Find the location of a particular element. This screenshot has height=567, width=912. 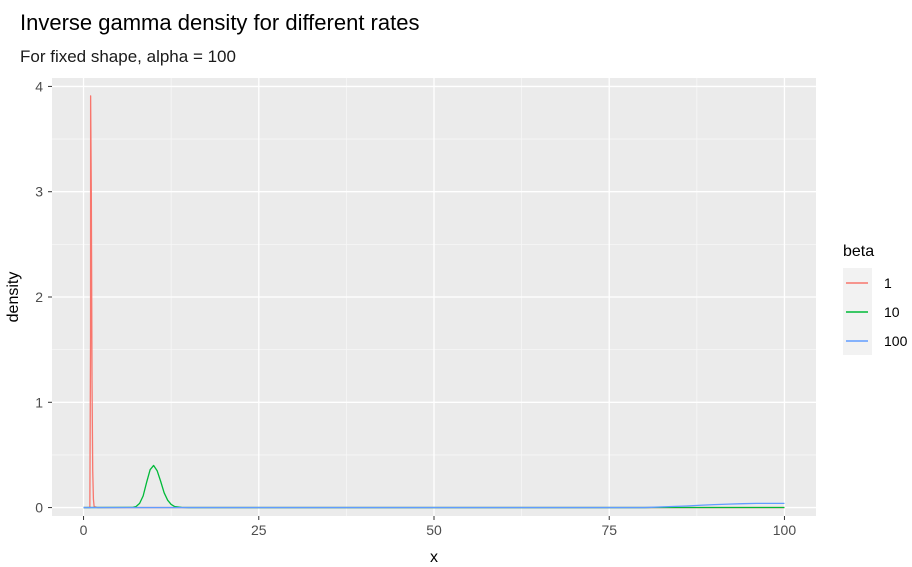

x-tick-label: 0 is located at coordinates (84, 530).